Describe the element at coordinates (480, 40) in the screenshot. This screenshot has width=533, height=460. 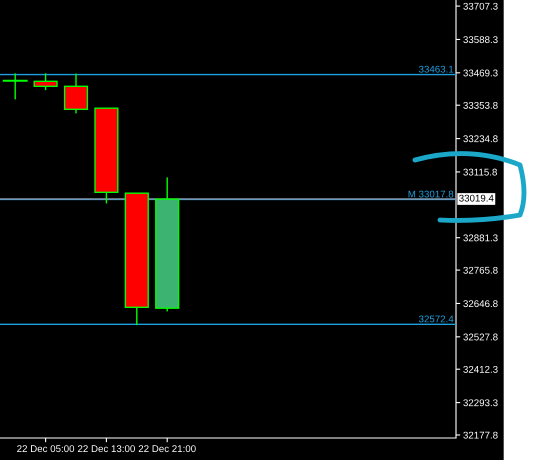
I see `y-tick-label: 33588.3` at that location.